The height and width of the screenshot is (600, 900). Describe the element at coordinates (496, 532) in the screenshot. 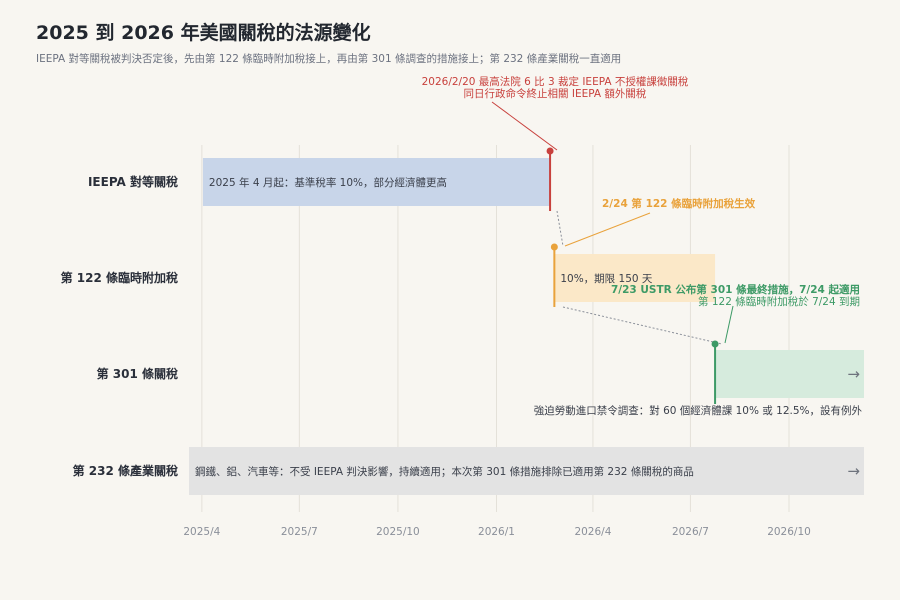

I see `x-tick-label: 2026/1` at that location.